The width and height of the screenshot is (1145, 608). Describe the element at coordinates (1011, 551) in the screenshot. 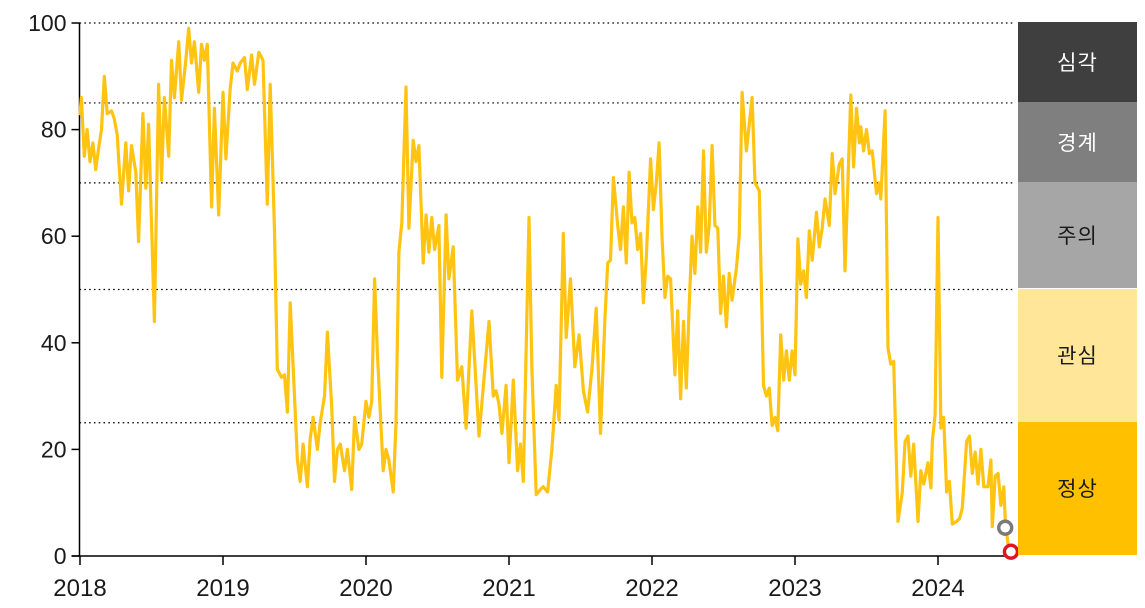

I see `latest-point-marker` at that location.